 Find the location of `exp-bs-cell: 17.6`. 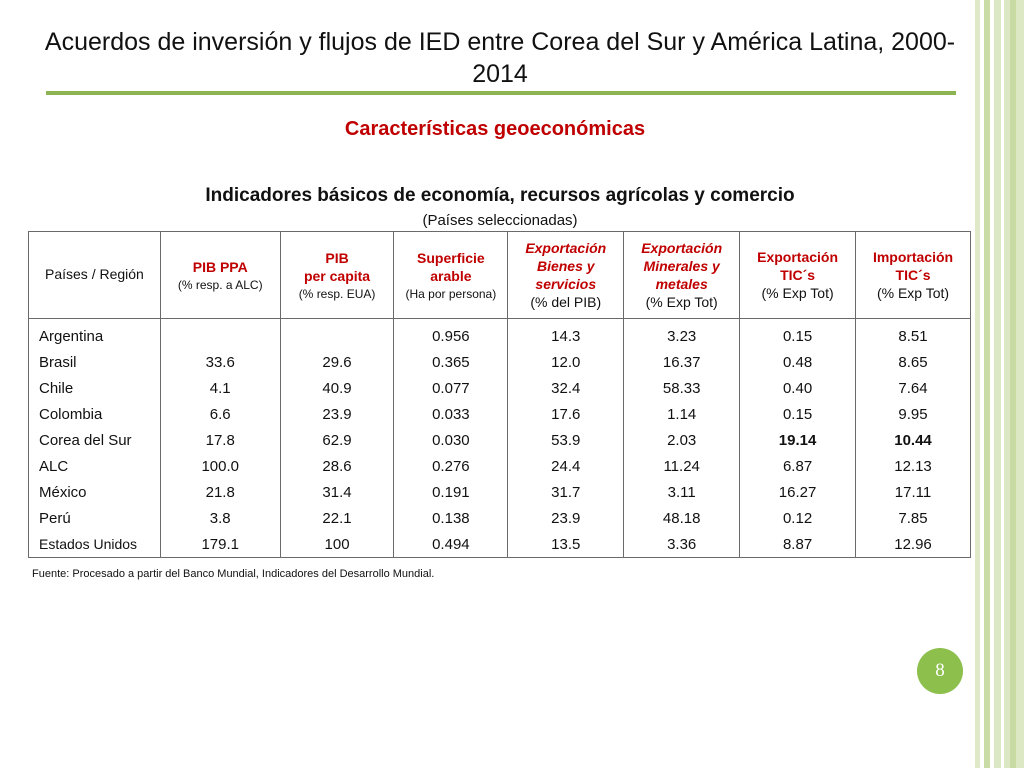

exp-bs-cell: 17.6 is located at coordinates (566, 414).